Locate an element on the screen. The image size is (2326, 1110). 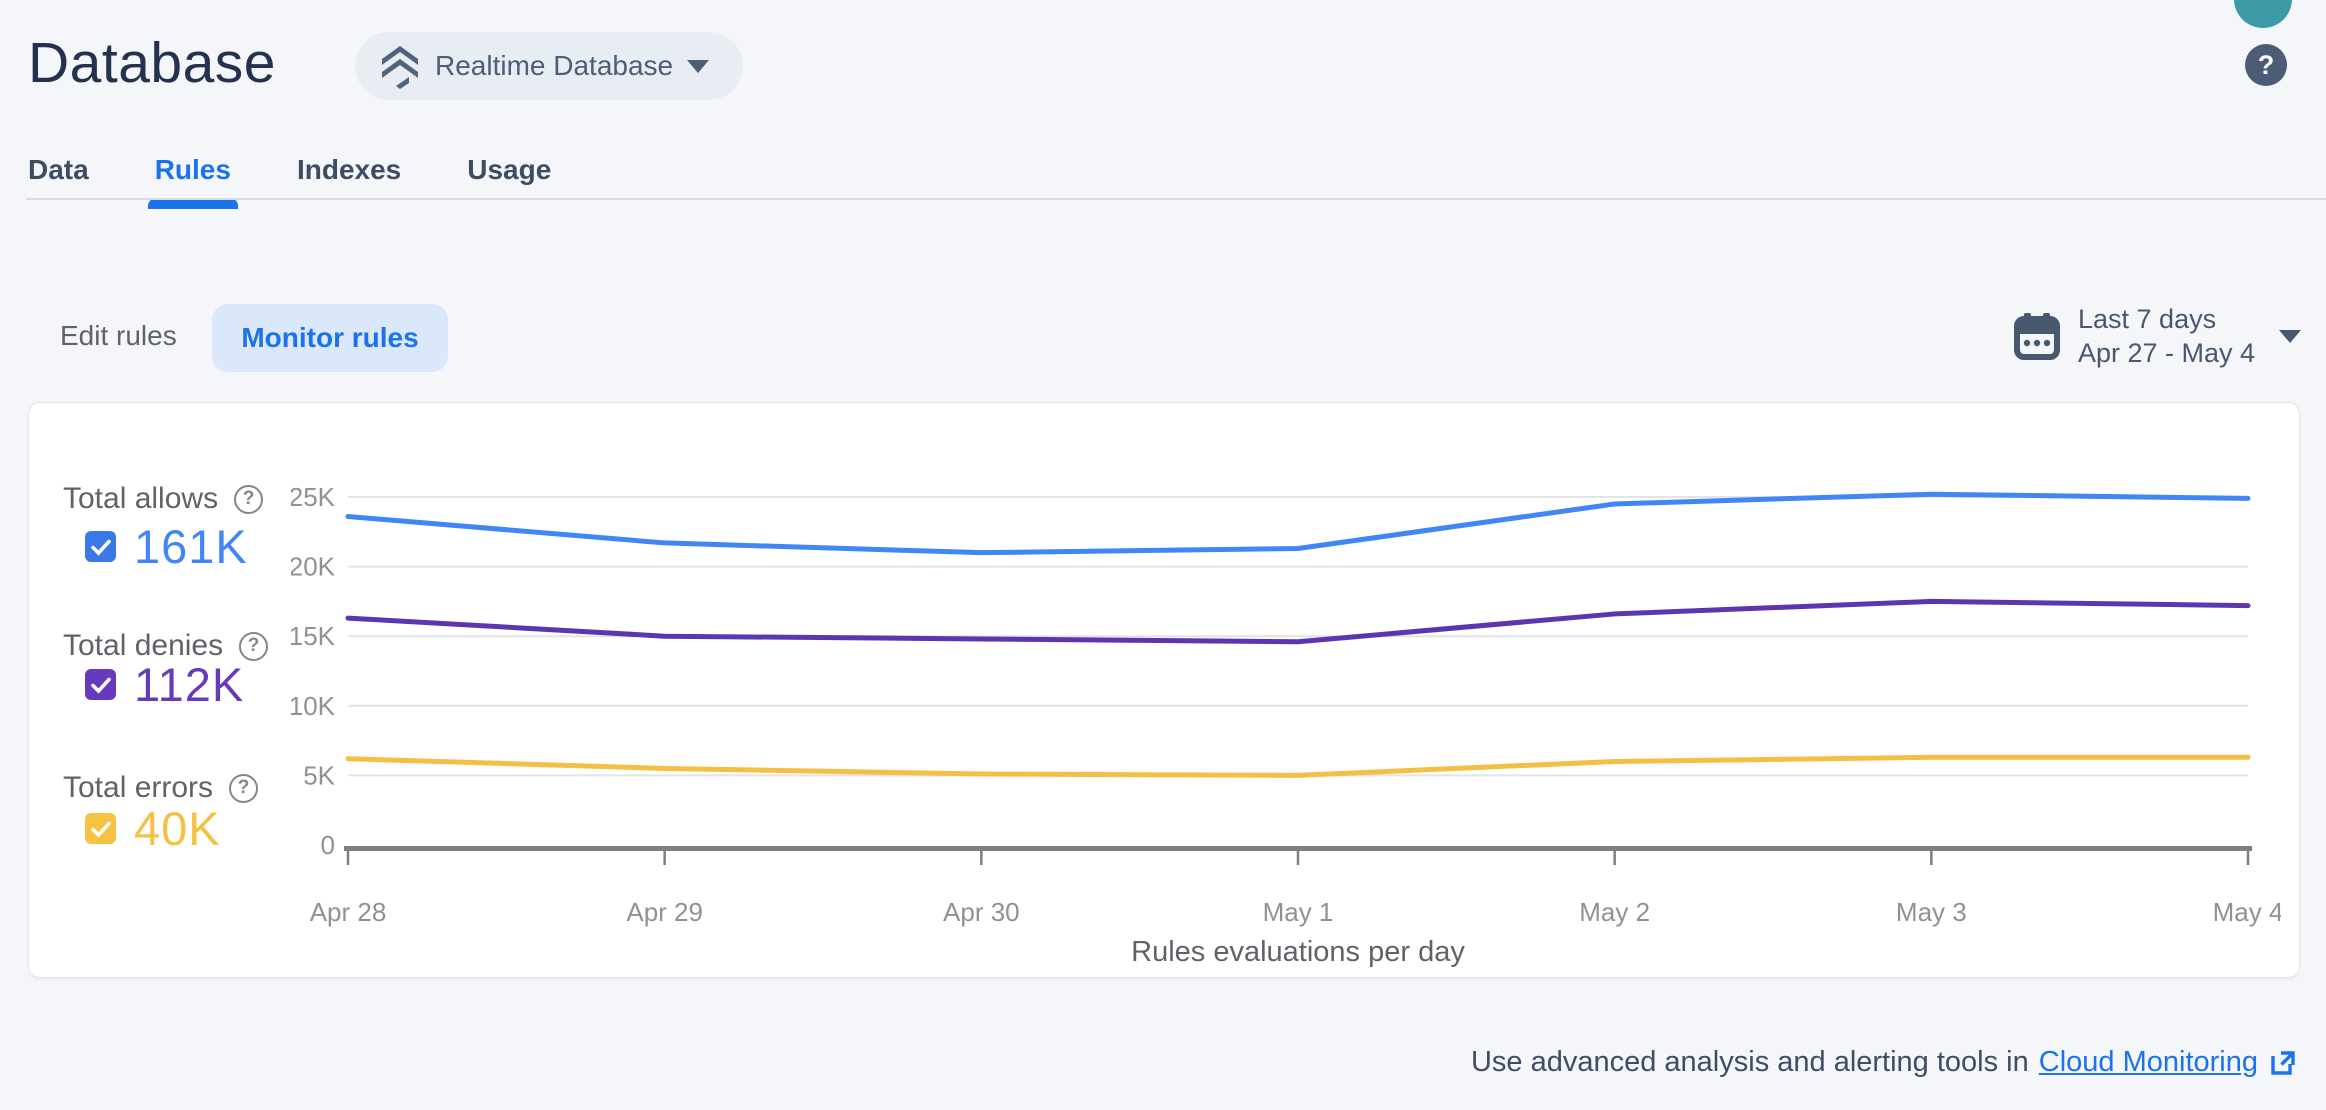
cloud-monitoring-link: Cloud Monitoring is located at coordinates (2168, 1062).